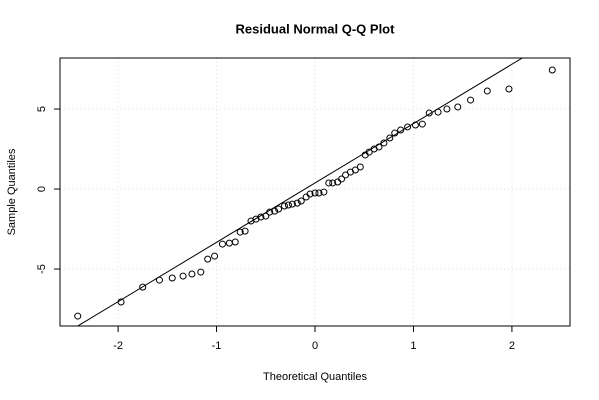 The width and height of the screenshot is (599, 400). I want to click on y-tick-label: 0, so click(42, 189).